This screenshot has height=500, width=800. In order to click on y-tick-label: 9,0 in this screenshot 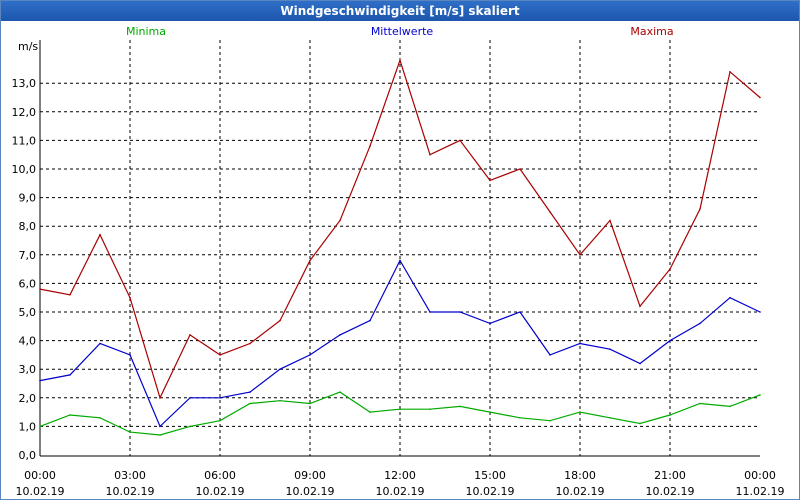, I will do `click(28, 198)`.